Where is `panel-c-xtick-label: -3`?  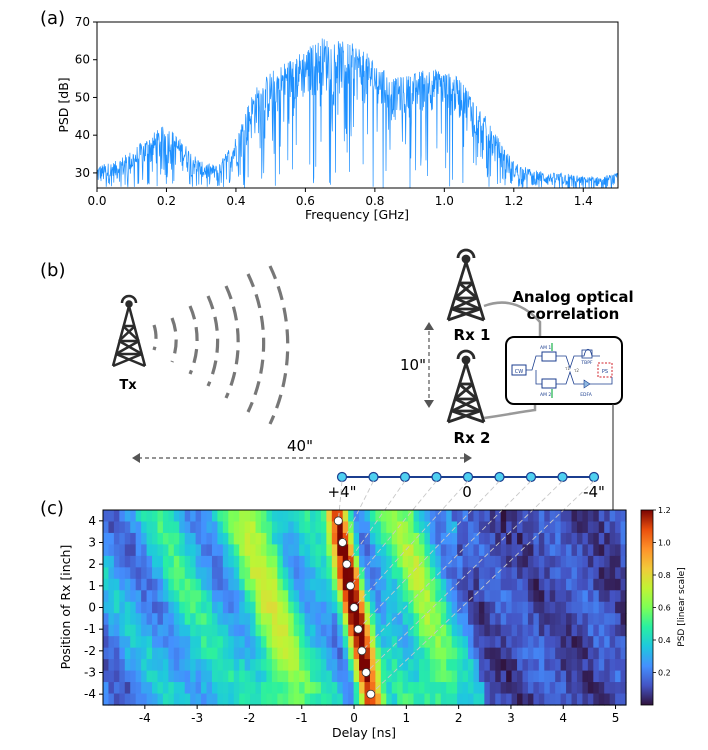
panel-c-xtick-label: -3 is located at coordinates (197, 718).